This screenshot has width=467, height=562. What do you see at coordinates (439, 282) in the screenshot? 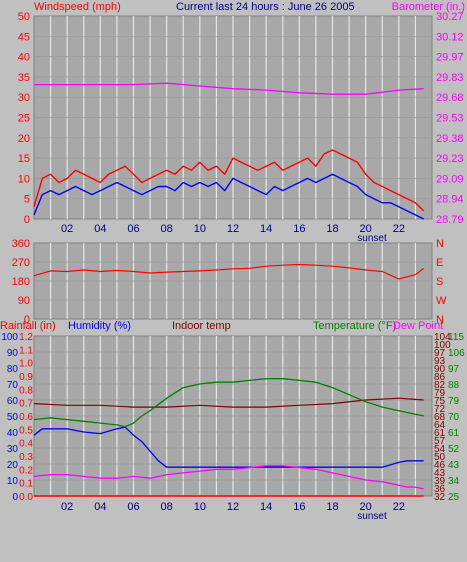
I see `y-tick-label: S` at bounding box center [439, 282].